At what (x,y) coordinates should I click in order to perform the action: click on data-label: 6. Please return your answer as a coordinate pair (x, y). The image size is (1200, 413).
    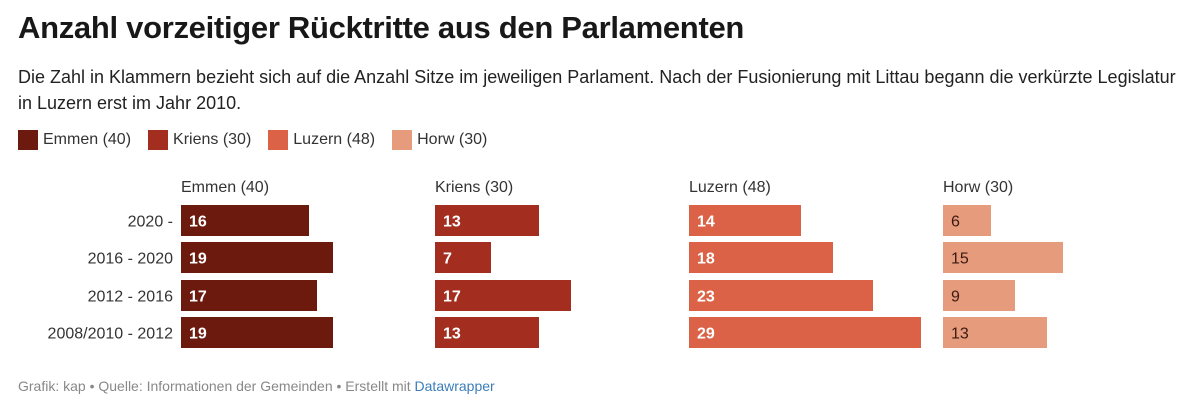
    Looking at the image, I should click on (955, 222).